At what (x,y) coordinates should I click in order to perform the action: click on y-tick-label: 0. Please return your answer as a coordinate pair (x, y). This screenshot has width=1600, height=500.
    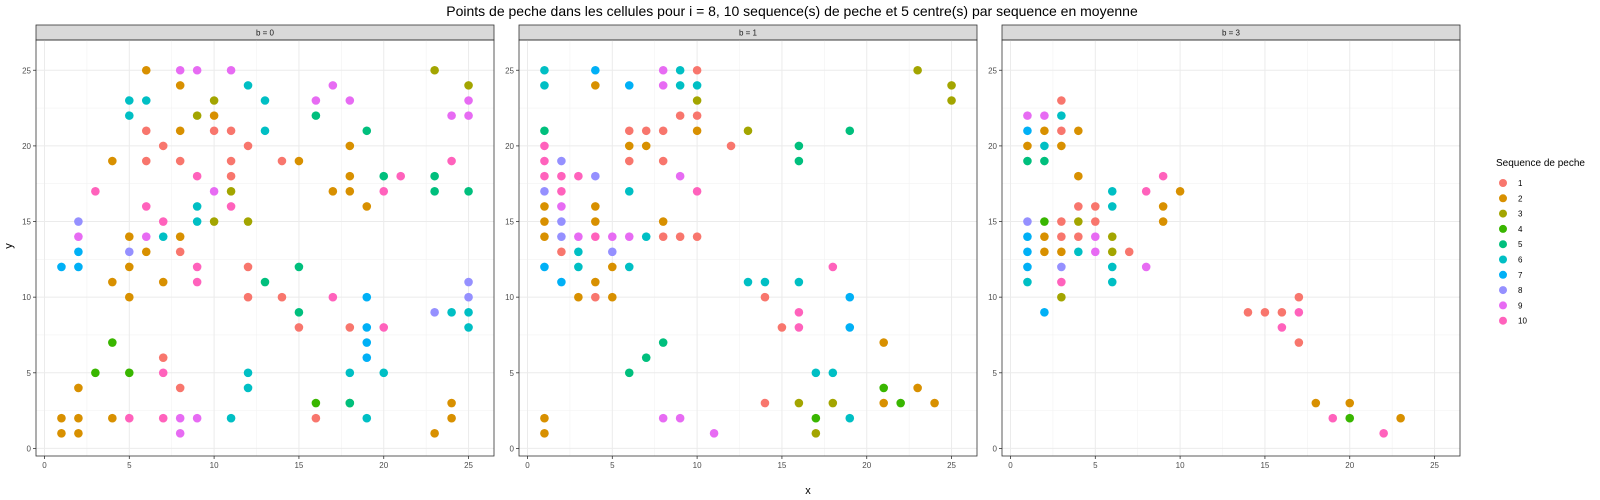
    Looking at the image, I should click on (512, 448).